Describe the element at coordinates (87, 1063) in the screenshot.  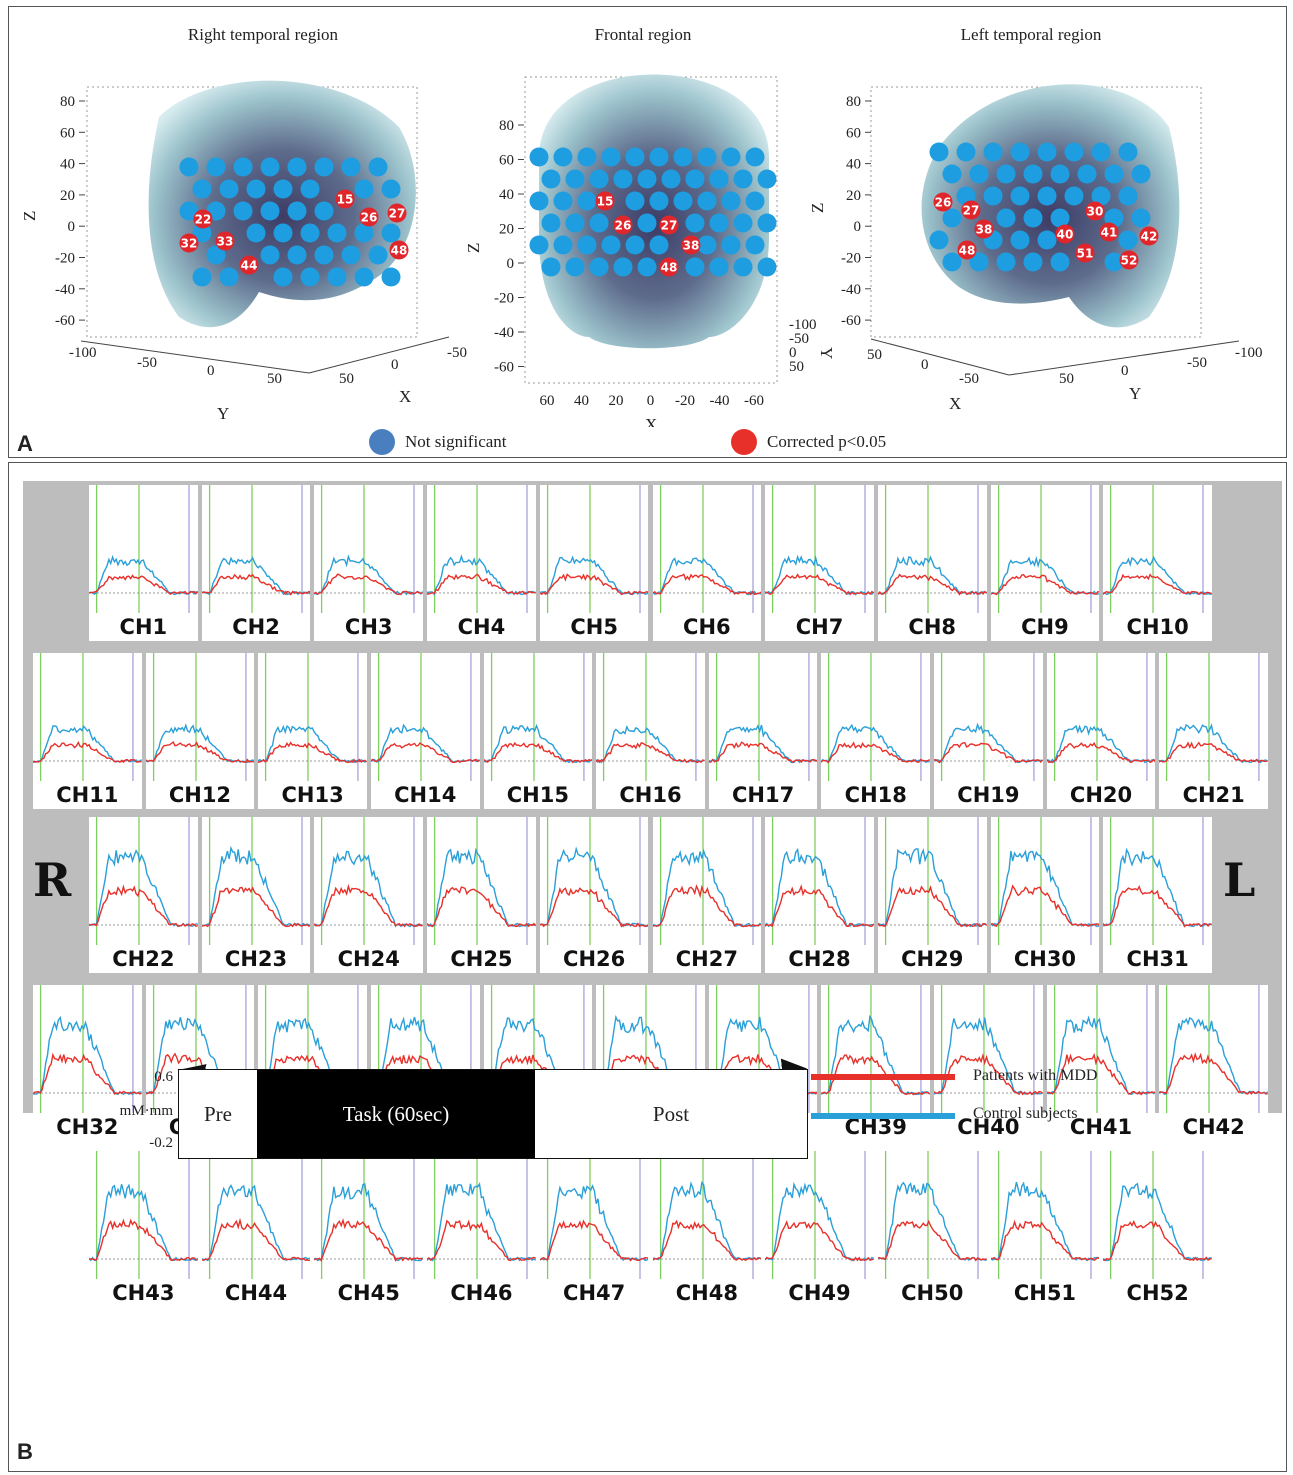
I see `channel-cell-ch32: CH32` at that location.